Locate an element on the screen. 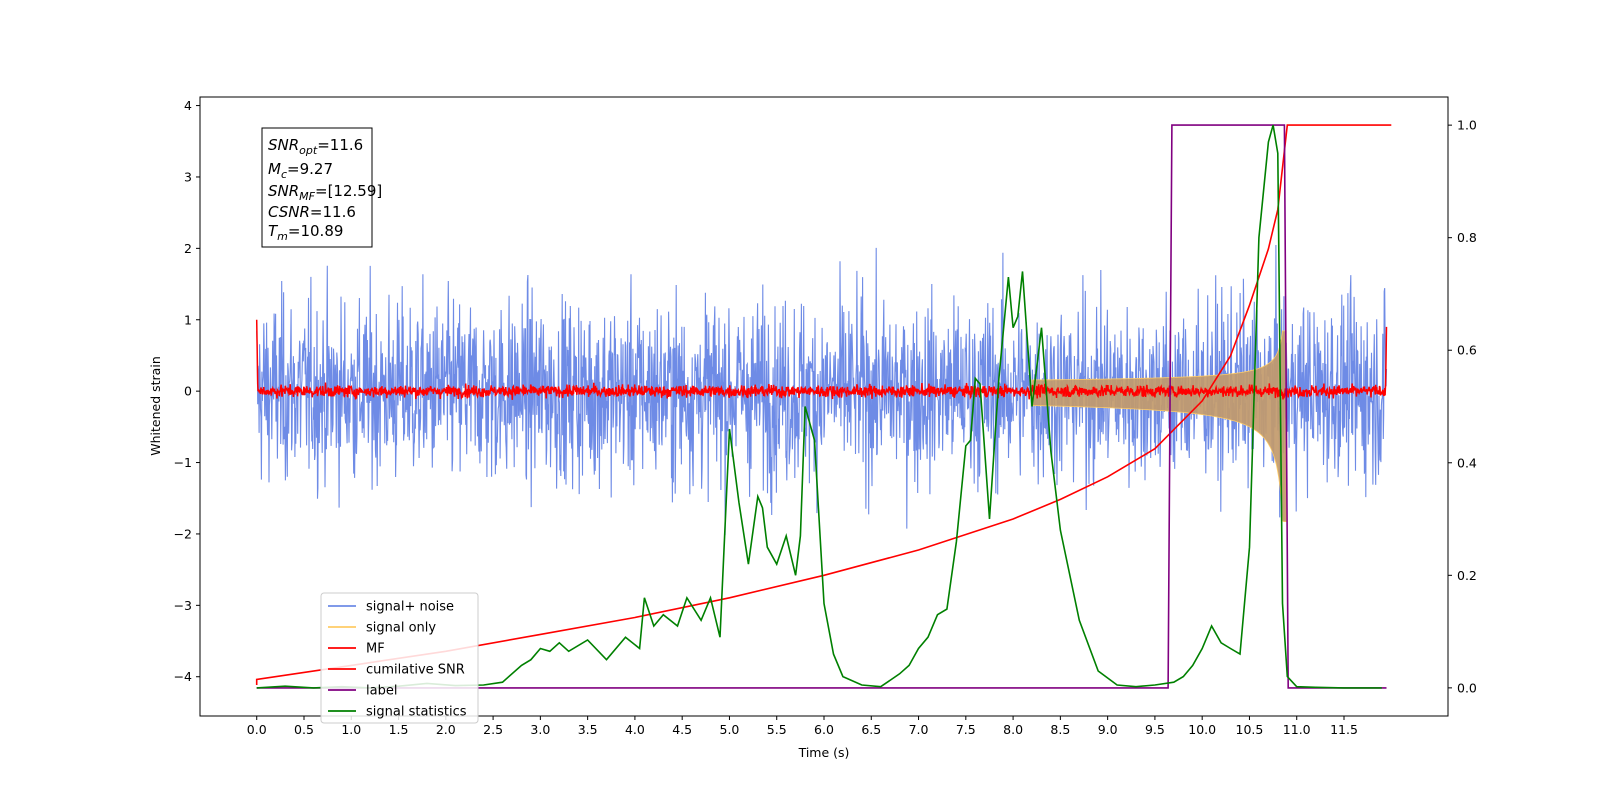 Image resolution: width=1600 pixels, height=800 pixels. series-mf is located at coordinates (821, 360).